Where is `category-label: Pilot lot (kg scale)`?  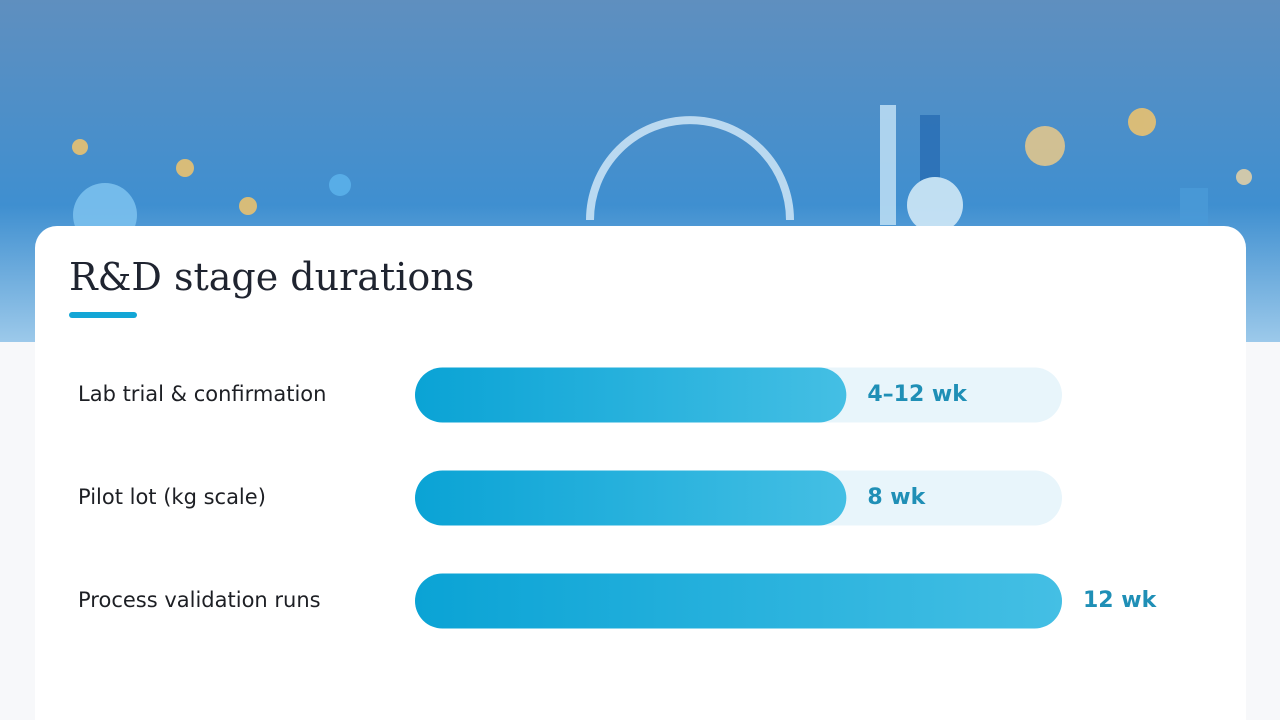 category-label: Pilot lot (kg scale) is located at coordinates (172, 497).